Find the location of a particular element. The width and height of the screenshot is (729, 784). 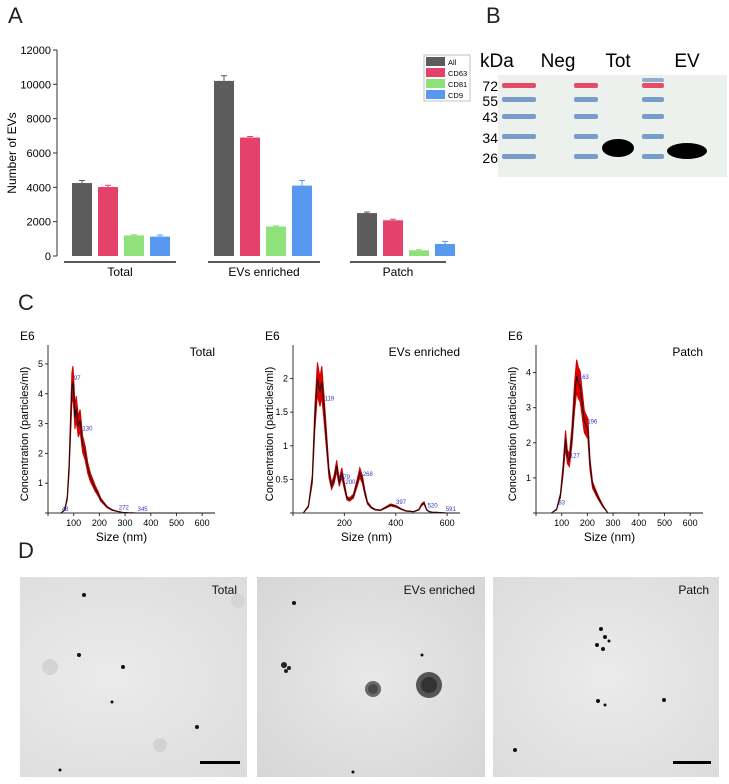

peak-label: 345 is located at coordinates (143, 510).